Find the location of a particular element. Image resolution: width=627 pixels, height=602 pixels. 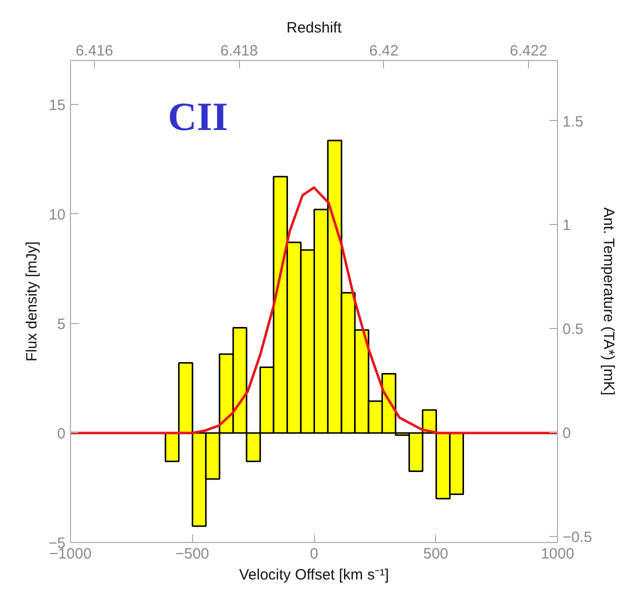

y-tick-label: 10 is located at coordinates (57, 215).